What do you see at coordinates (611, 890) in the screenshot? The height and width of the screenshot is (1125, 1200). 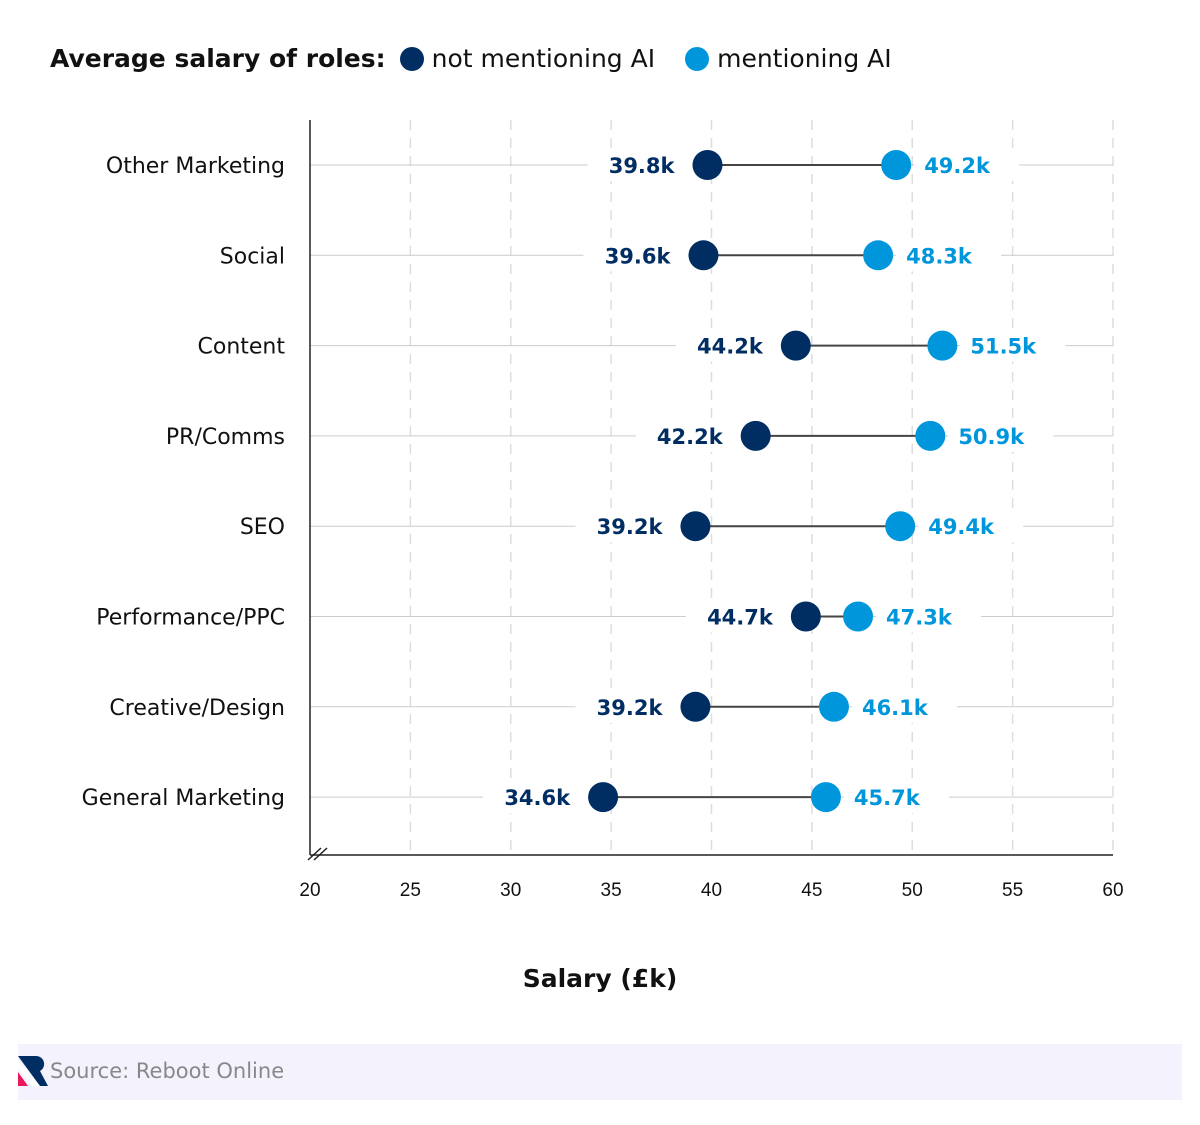 I see `x-tick-label: 35` at bounding box center [611, 890].